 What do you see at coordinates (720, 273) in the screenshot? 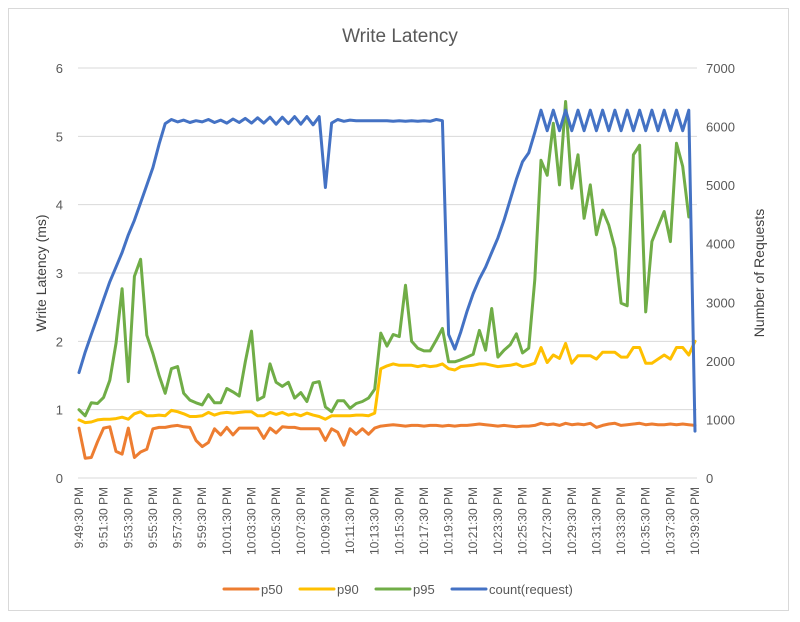
I see `y2-axis-ticks: 0 1000 2000 3000 4000 5000 6000 7000` at bounding box center [720, 273].